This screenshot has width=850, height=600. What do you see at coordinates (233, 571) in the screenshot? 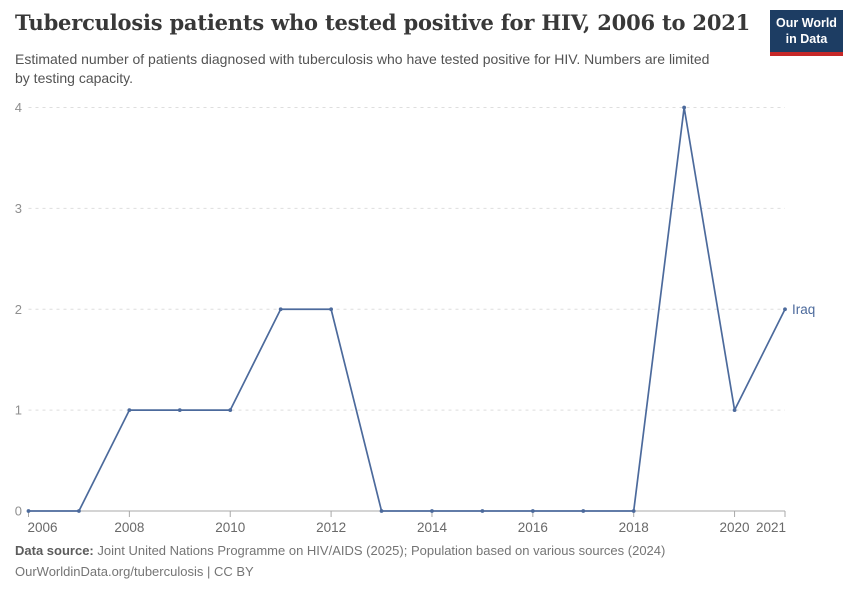
I see `license-label: CC BY` at bounding box center [233, 571].